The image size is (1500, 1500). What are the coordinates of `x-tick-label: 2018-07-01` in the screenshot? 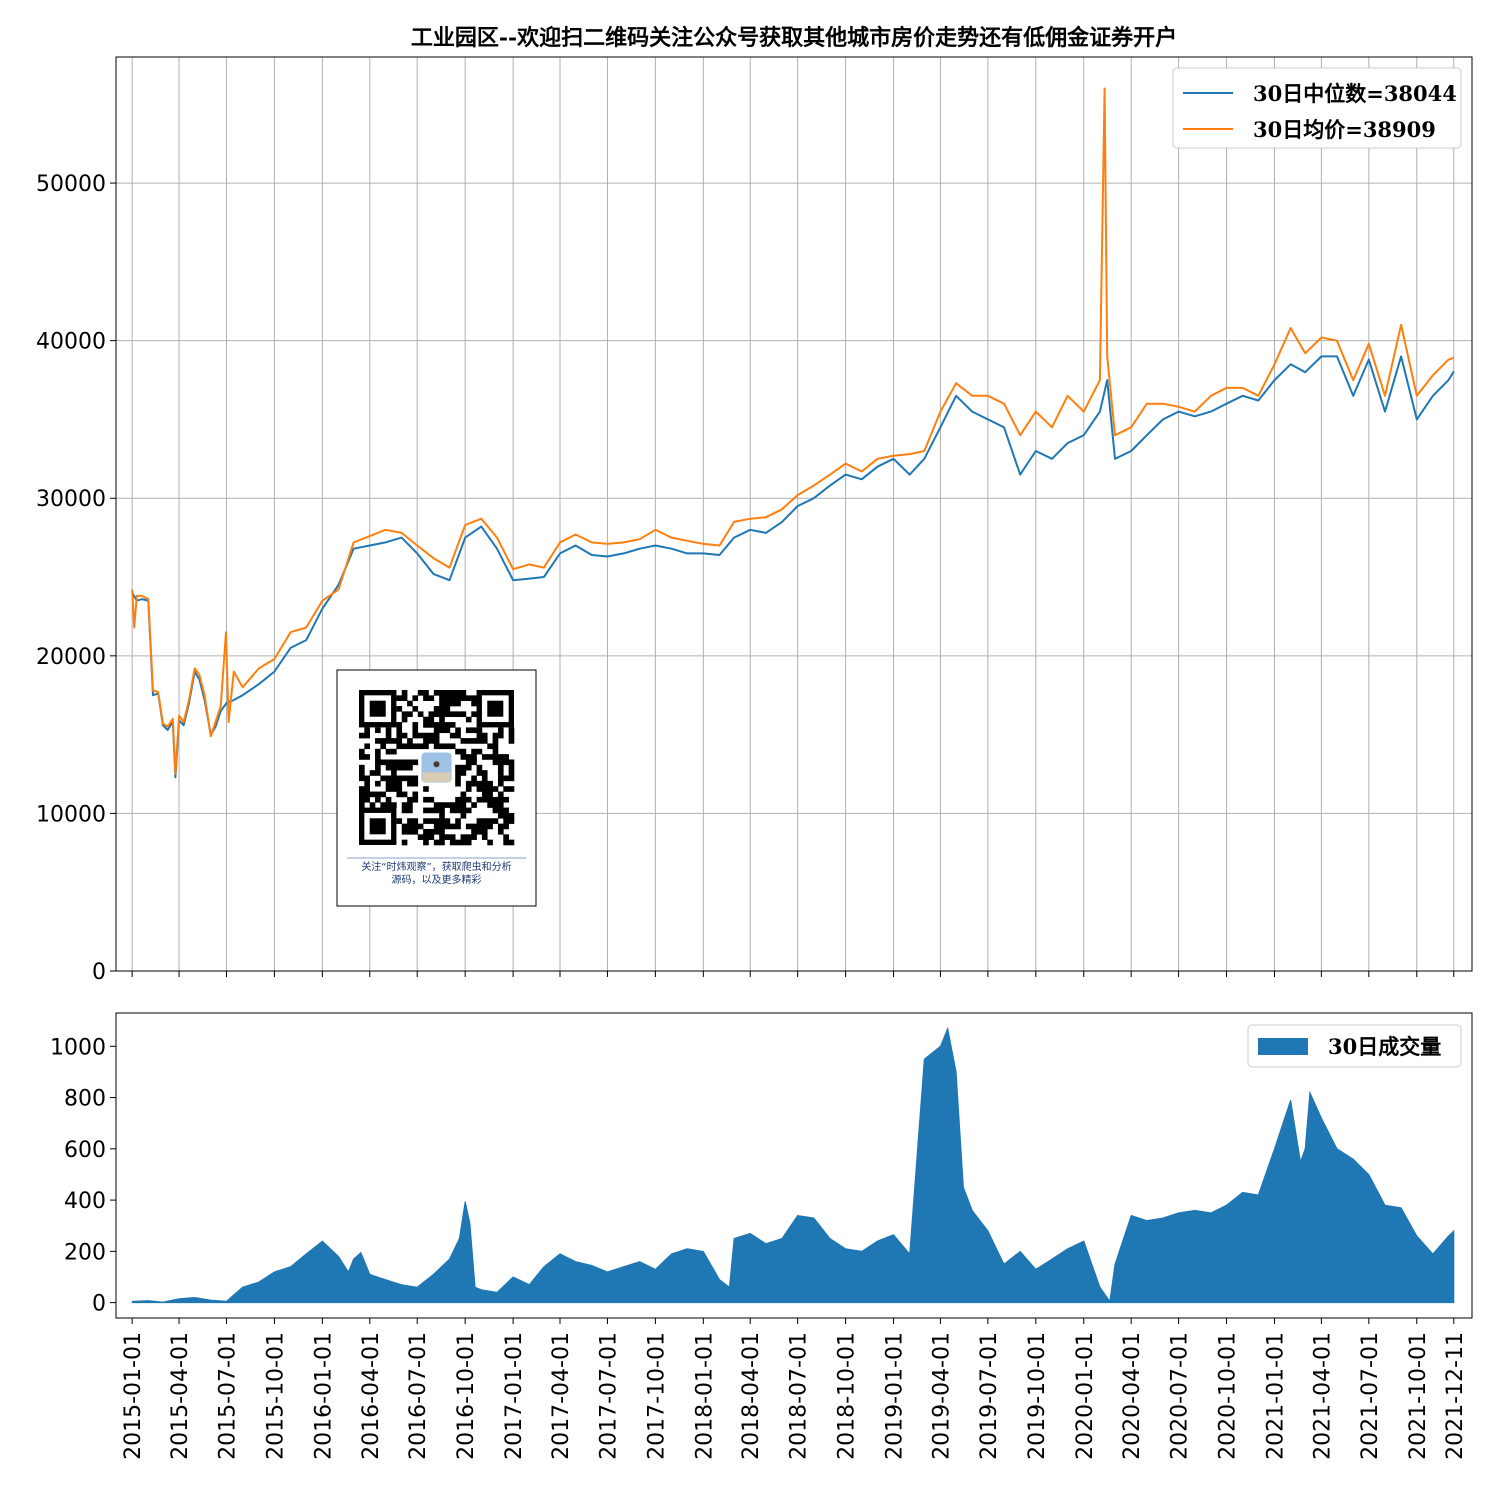 It's located at (799, 1396).